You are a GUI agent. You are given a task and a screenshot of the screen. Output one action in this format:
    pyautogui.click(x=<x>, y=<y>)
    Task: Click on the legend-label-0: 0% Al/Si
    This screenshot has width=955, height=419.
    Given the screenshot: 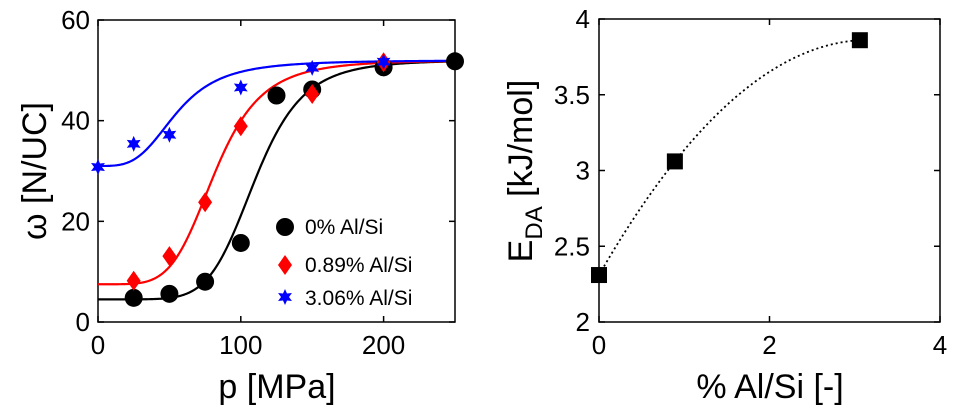 What is the action you would take?
    pyautogui.click(x=344, y=227)
    